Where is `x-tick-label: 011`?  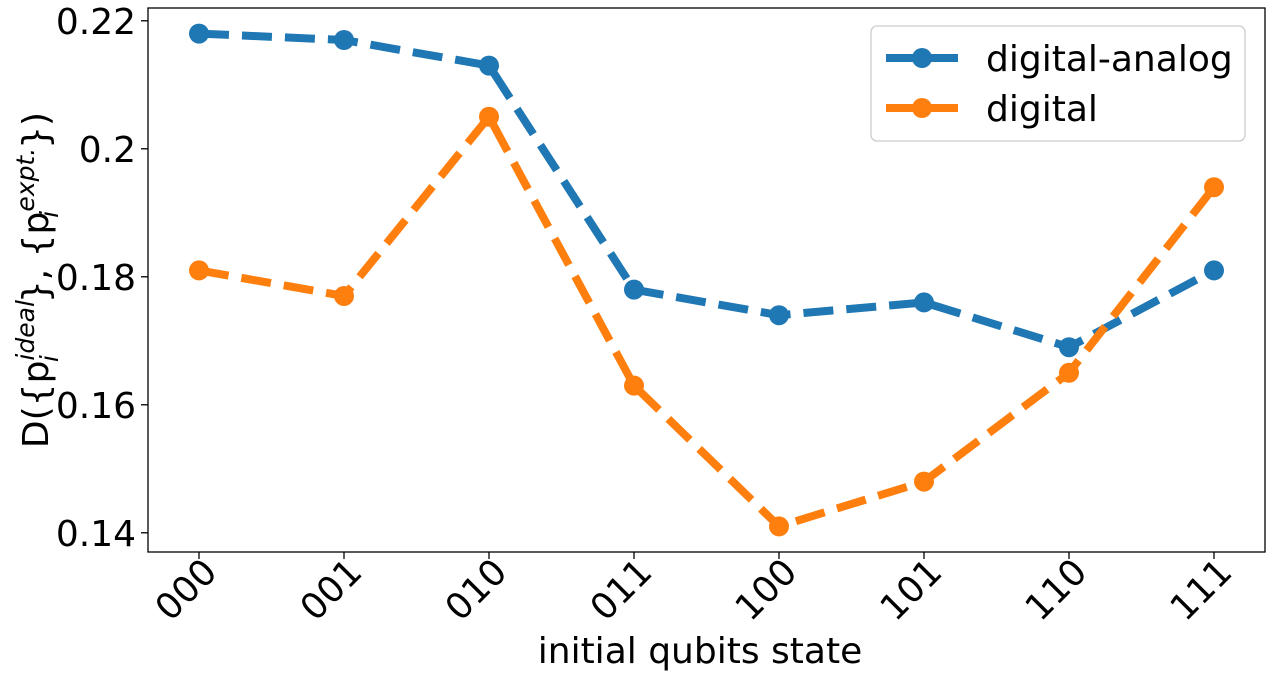 x-tick-label: 011 is located at coordinates (622, 590).